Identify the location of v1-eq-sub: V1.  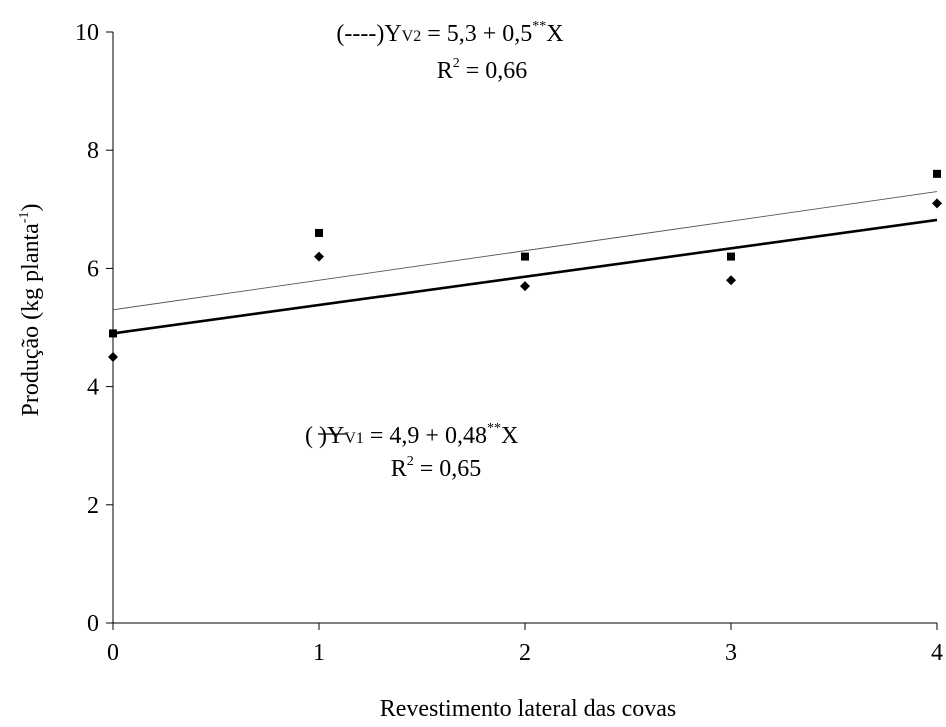
(354, 438).